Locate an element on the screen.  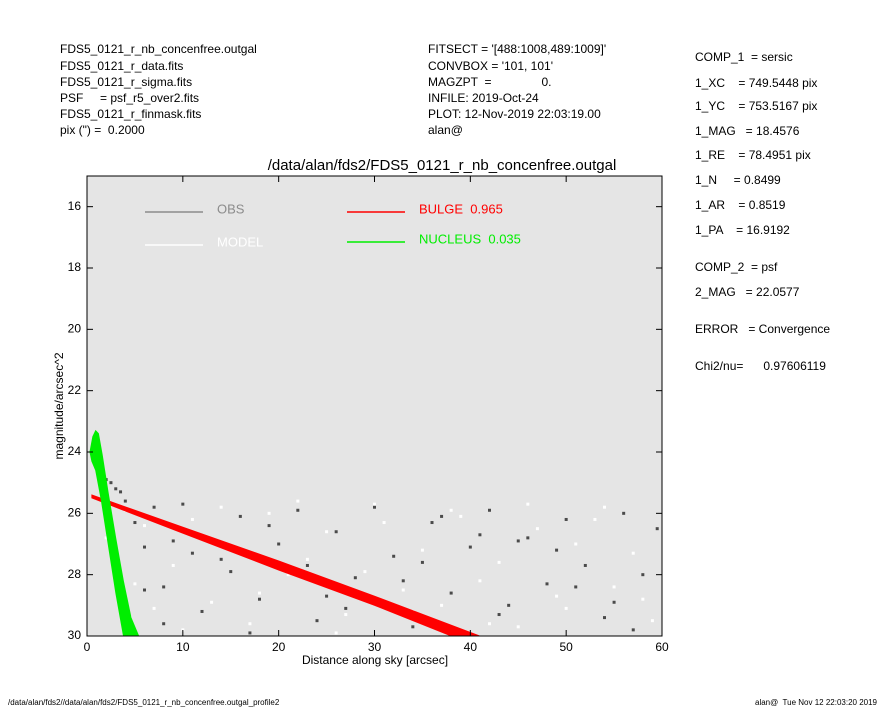
x-tick-label: 60 is located at coordinates (662, 647).